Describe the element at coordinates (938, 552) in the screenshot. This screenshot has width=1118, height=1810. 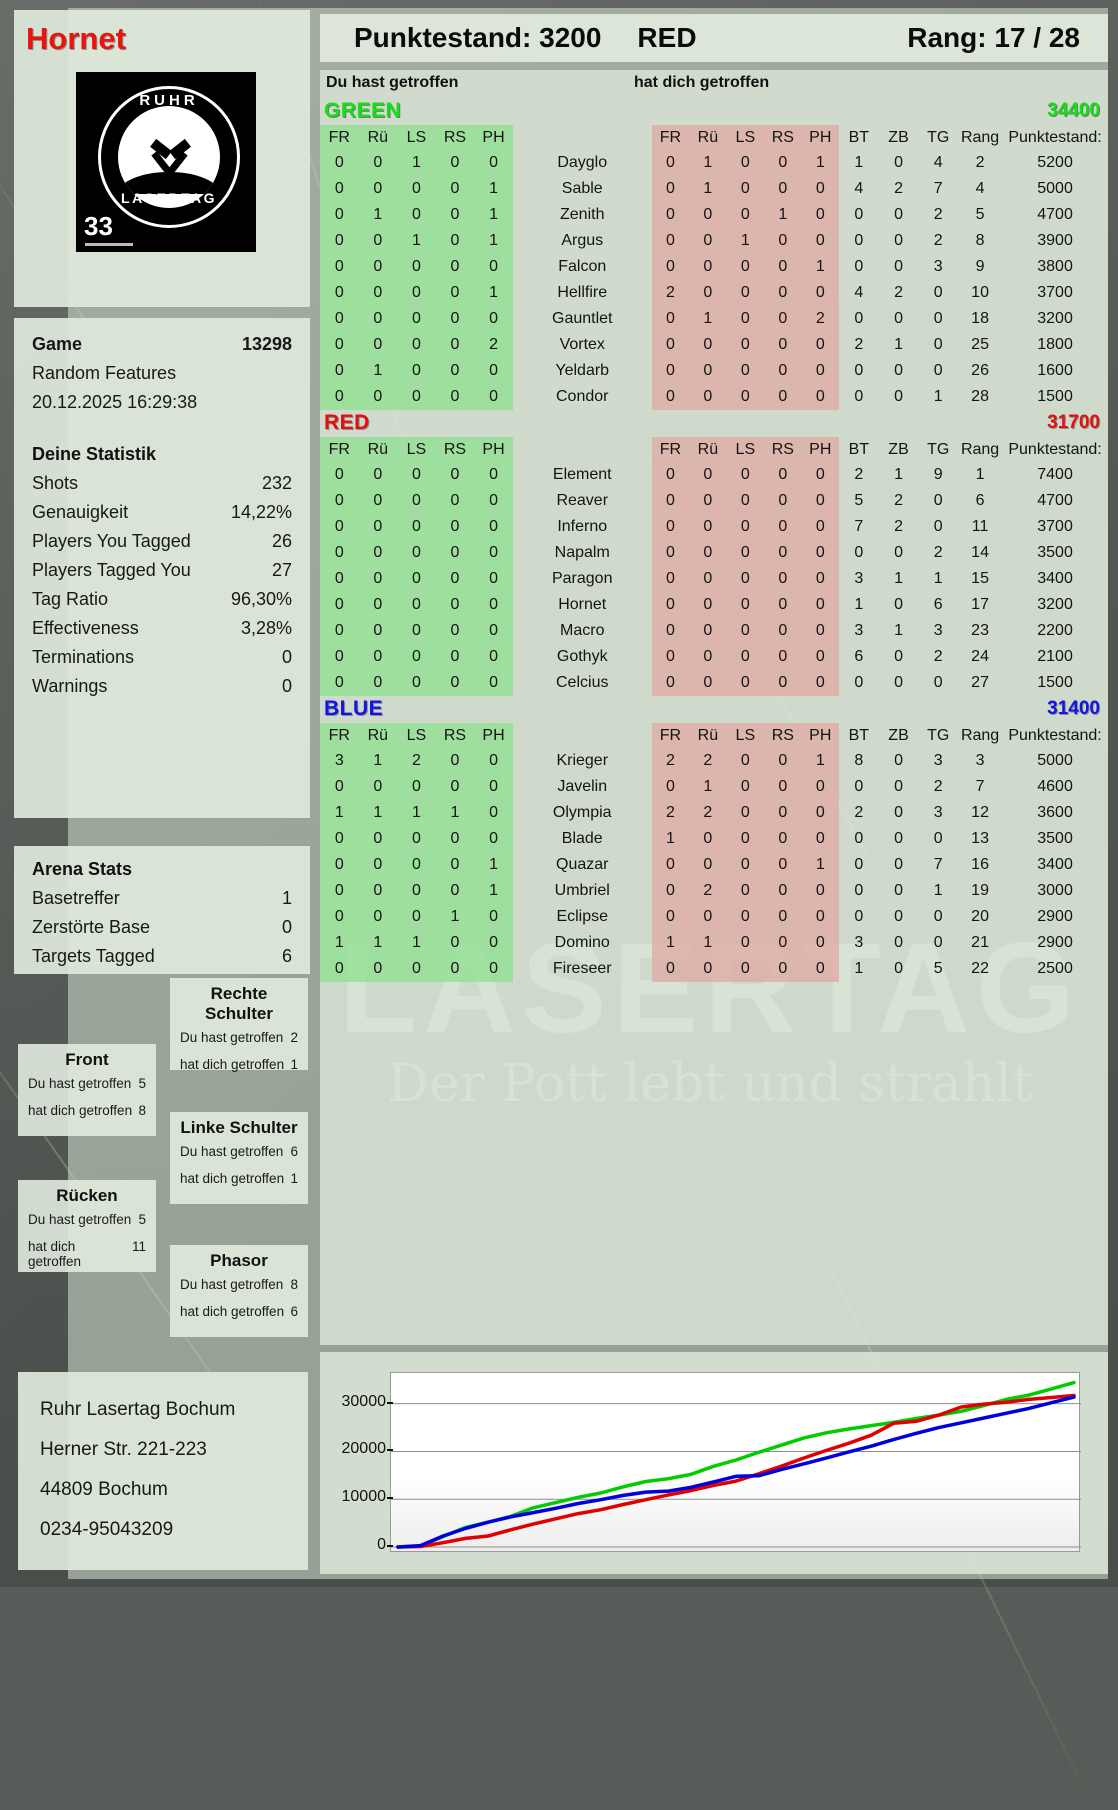
I see `cell-tg: 2` at that location.